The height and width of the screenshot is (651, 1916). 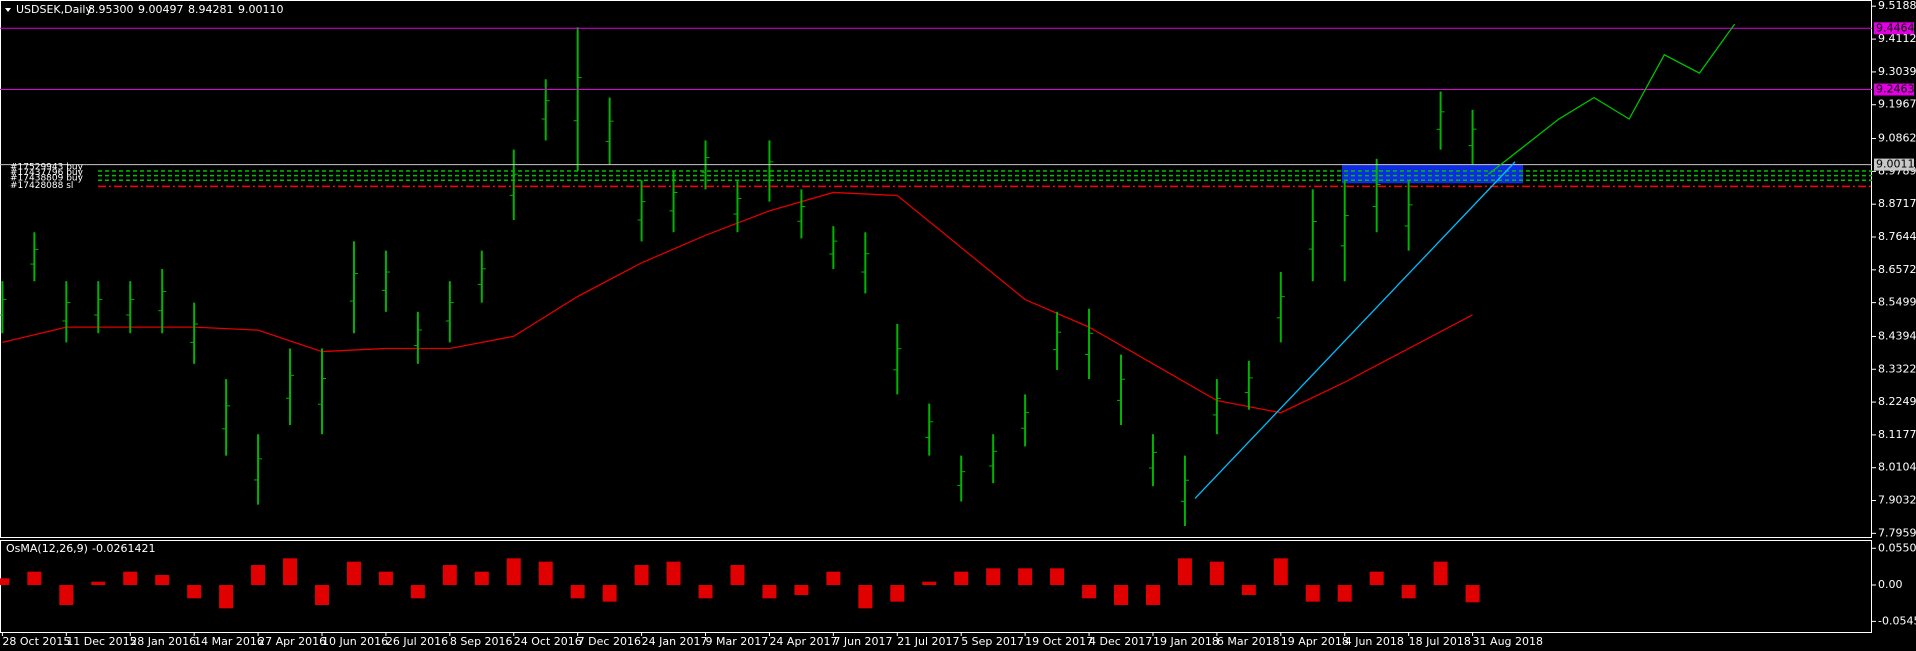 What do you see at coordinates (675, 641) in the screenshot?
I see `x-tick-label: 24 Jan 2017` at bounding box center [675, 641].